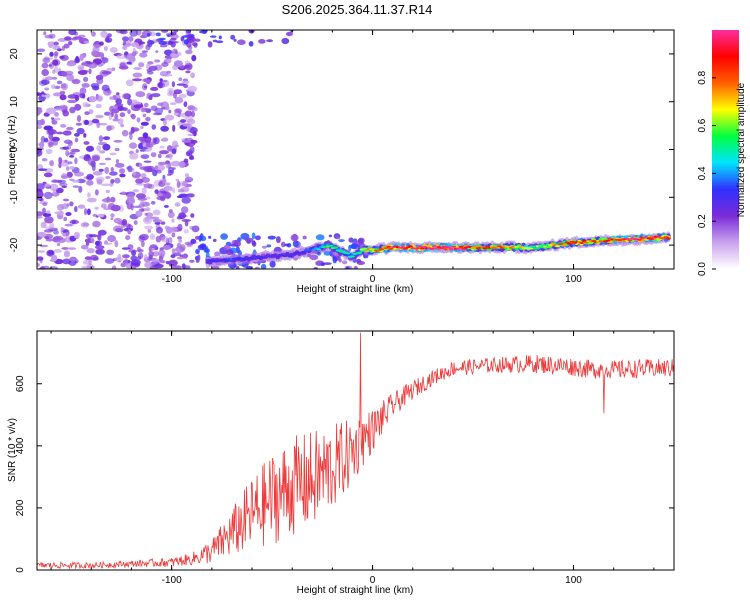 The width and height of the screenshot is (750, 600). Describe the element at coordinates (706, 173) in the screenshot. I see `colorbar-ticks: 0.0 0.2 0.4 0.6 0.8` at that location.